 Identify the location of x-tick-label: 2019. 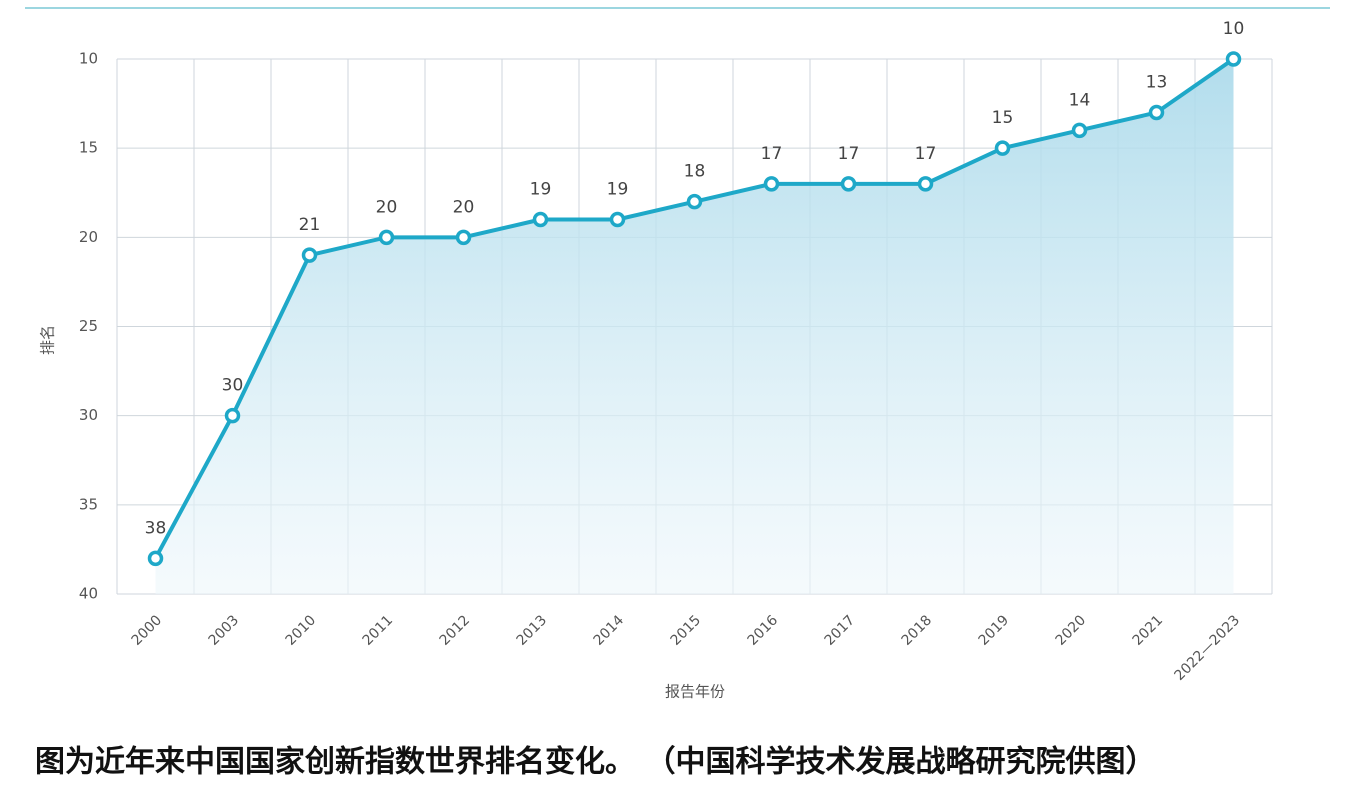
(994, 630).